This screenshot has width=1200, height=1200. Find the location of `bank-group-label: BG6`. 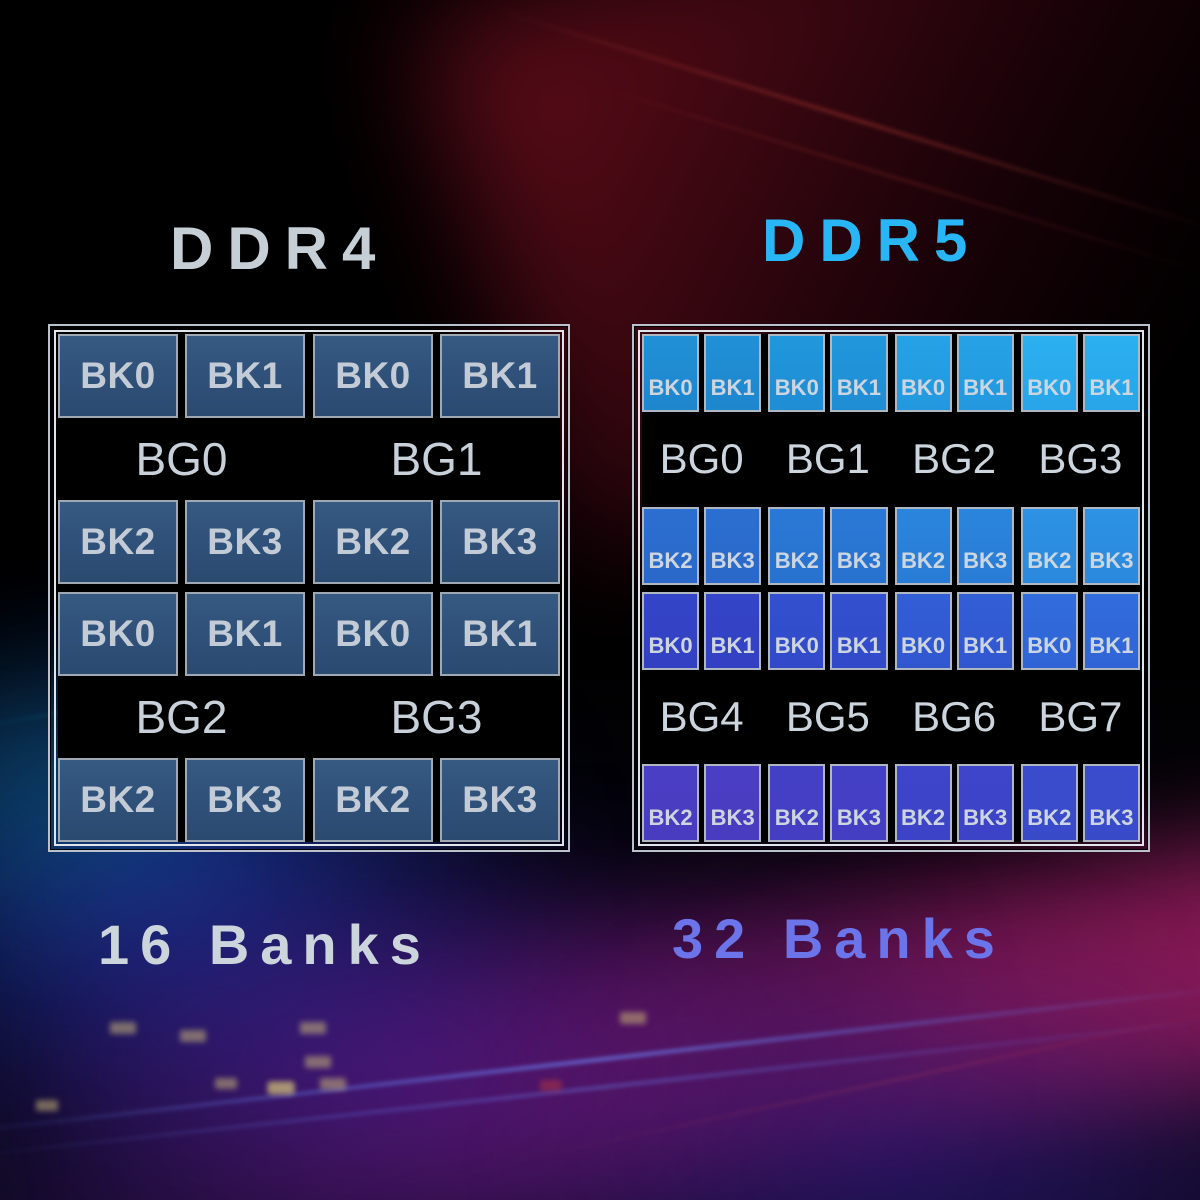

bank-group-label: BG6 is located at coordinates (954, 716).